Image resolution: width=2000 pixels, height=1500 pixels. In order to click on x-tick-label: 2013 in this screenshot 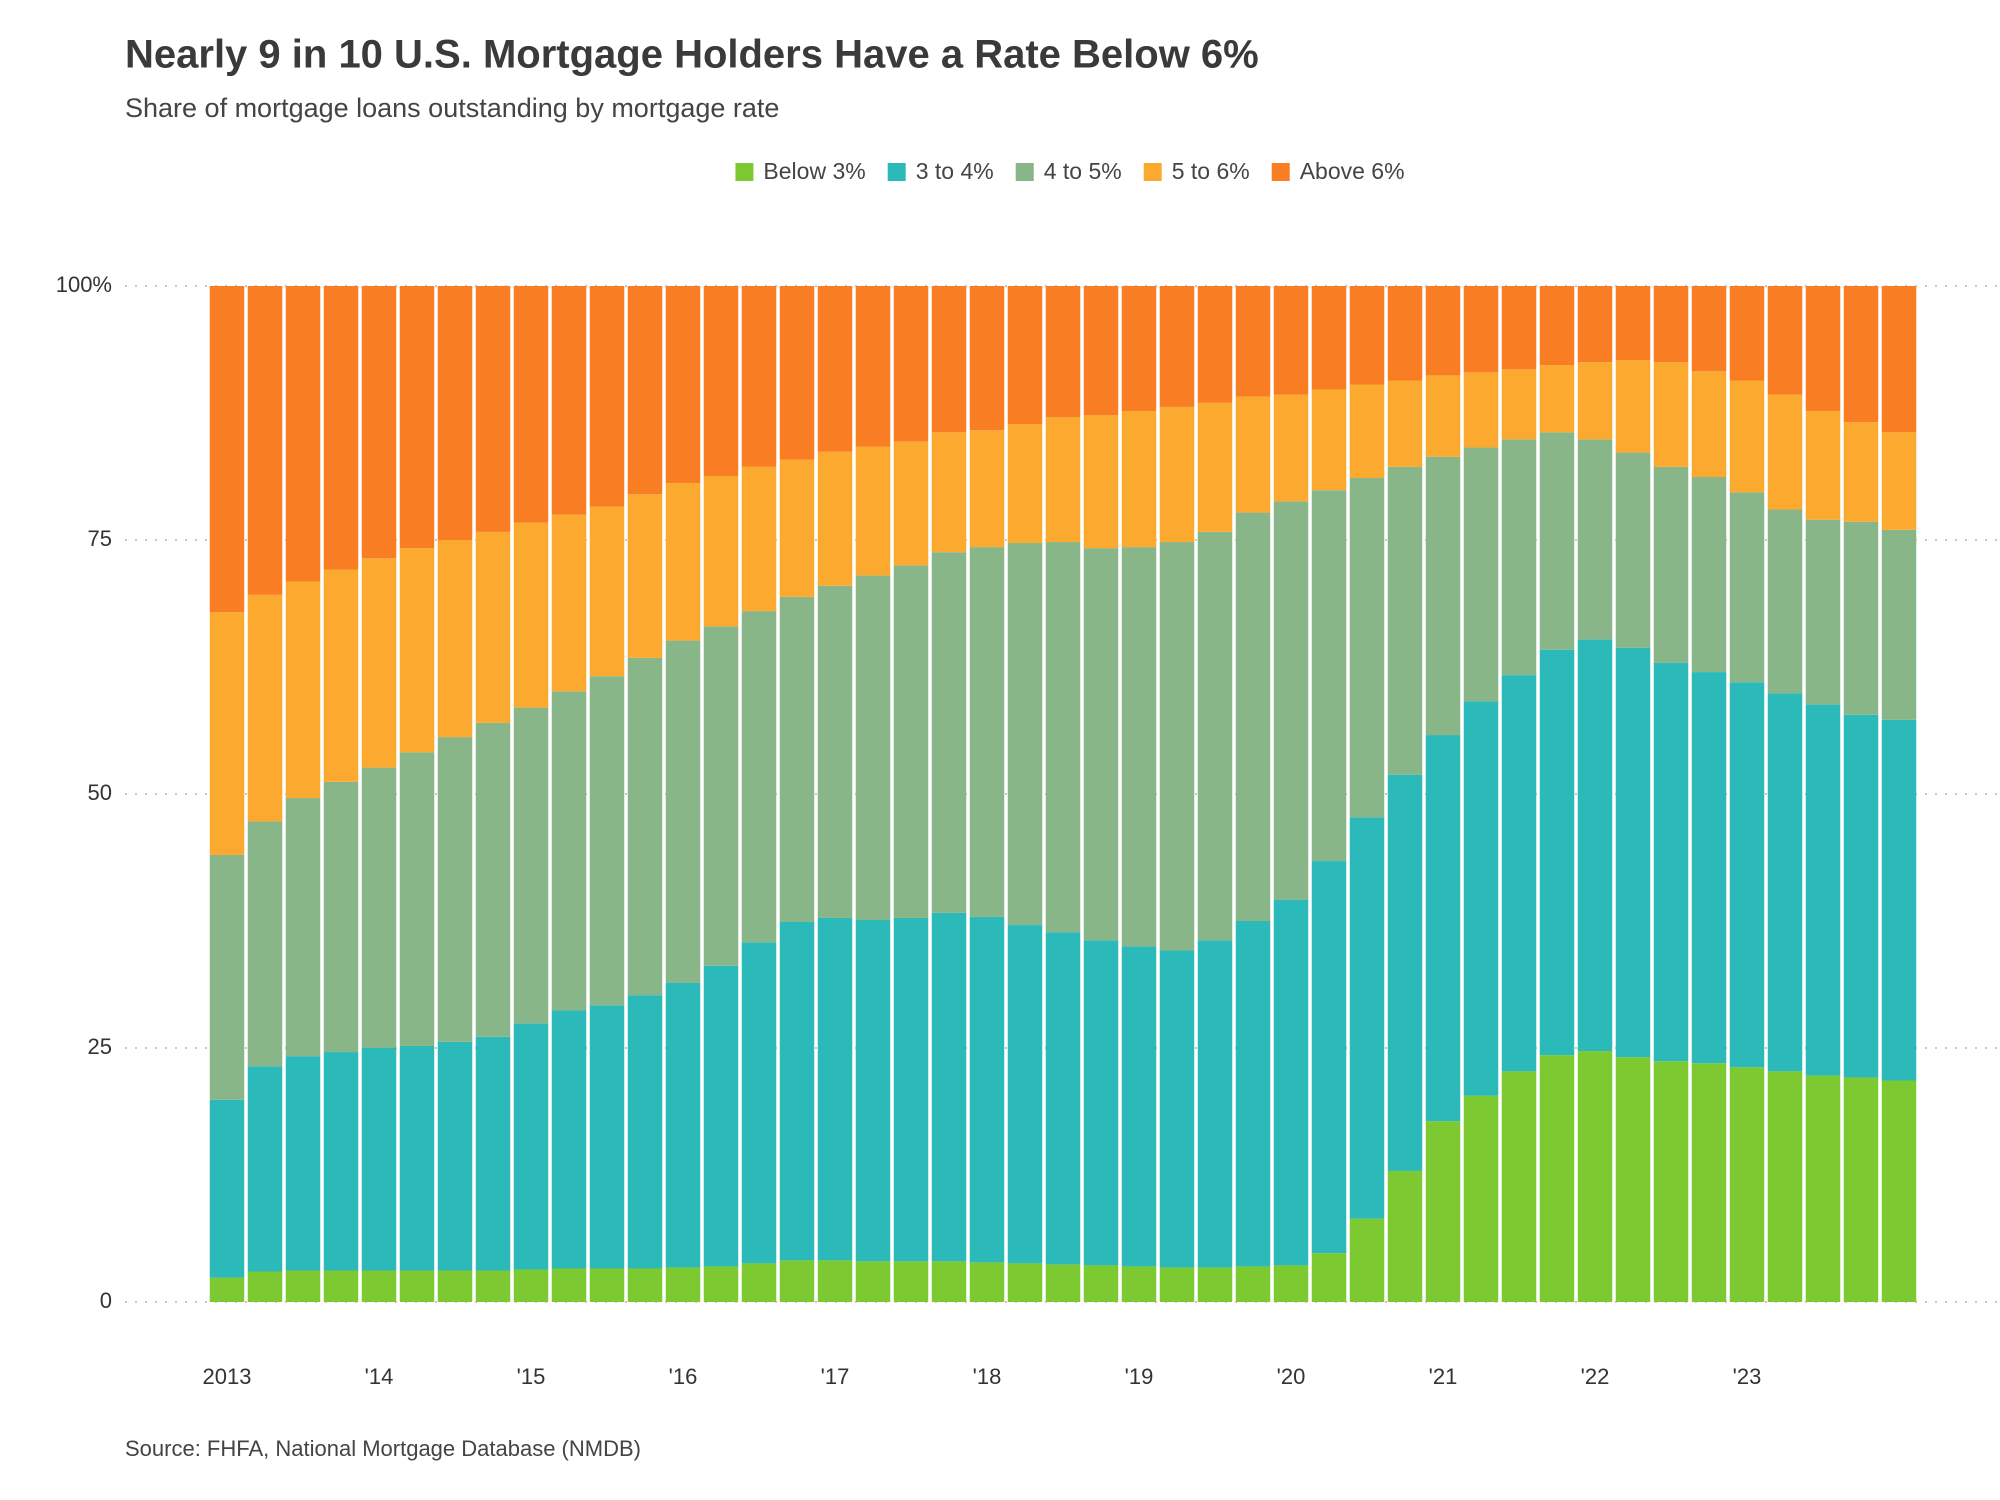, I will do `click(227, 1376)`.